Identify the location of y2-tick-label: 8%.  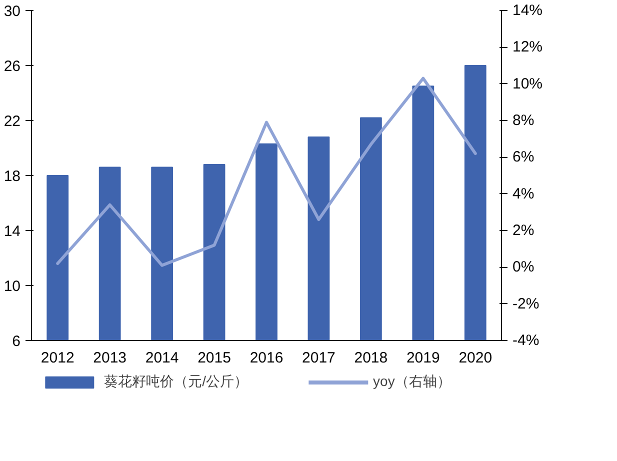
(523, 120).